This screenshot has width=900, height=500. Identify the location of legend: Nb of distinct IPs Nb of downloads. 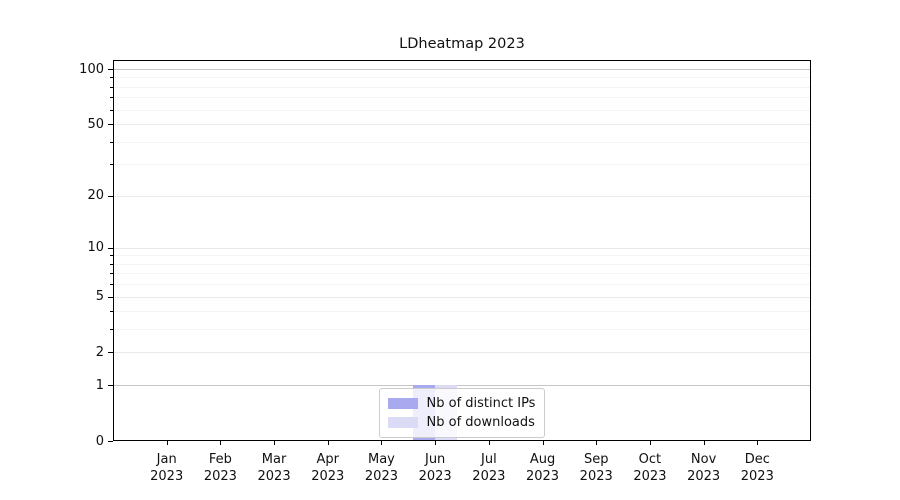
(462, 413).